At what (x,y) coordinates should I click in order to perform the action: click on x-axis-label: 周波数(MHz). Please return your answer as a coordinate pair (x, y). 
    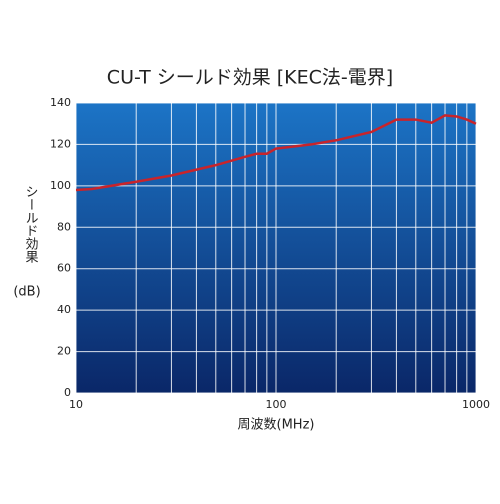
    Looking at the image, I should click on (276, 425).